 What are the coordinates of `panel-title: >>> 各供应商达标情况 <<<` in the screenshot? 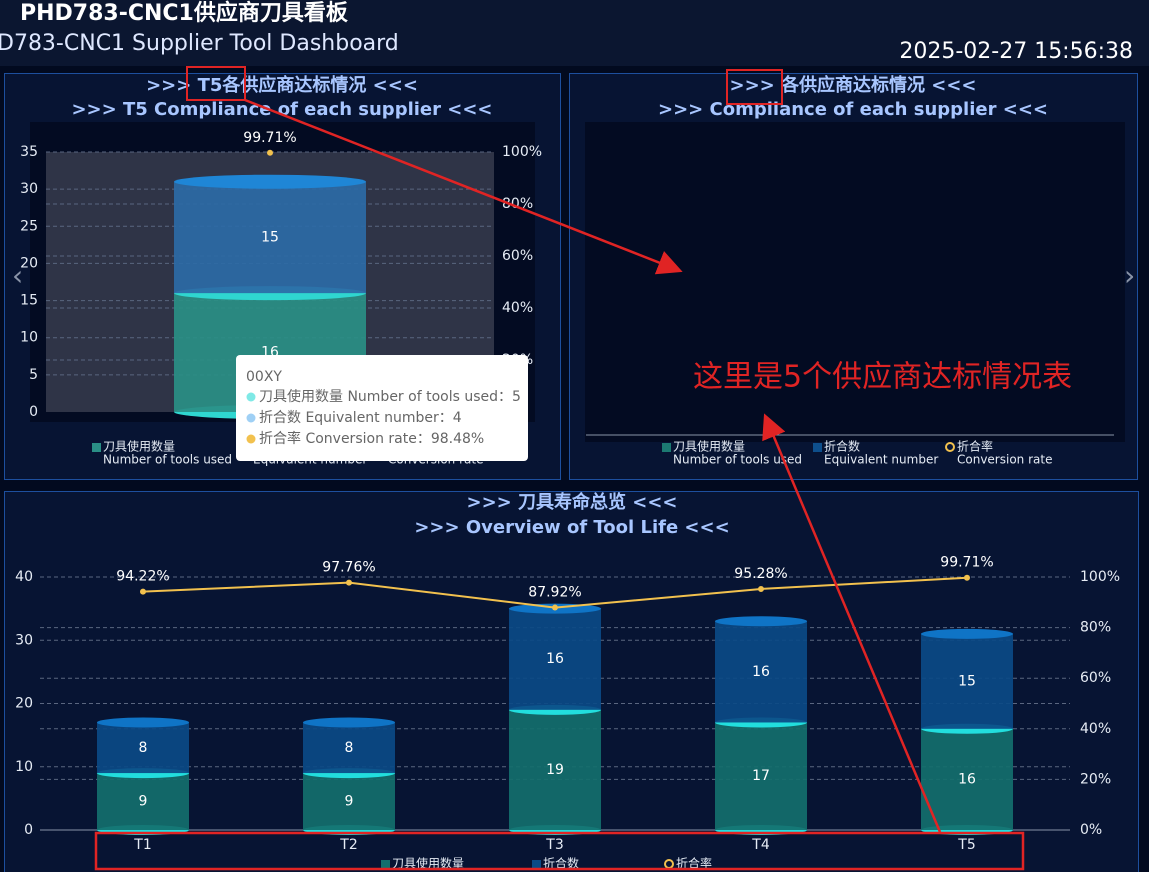 It's located at (852, 85).